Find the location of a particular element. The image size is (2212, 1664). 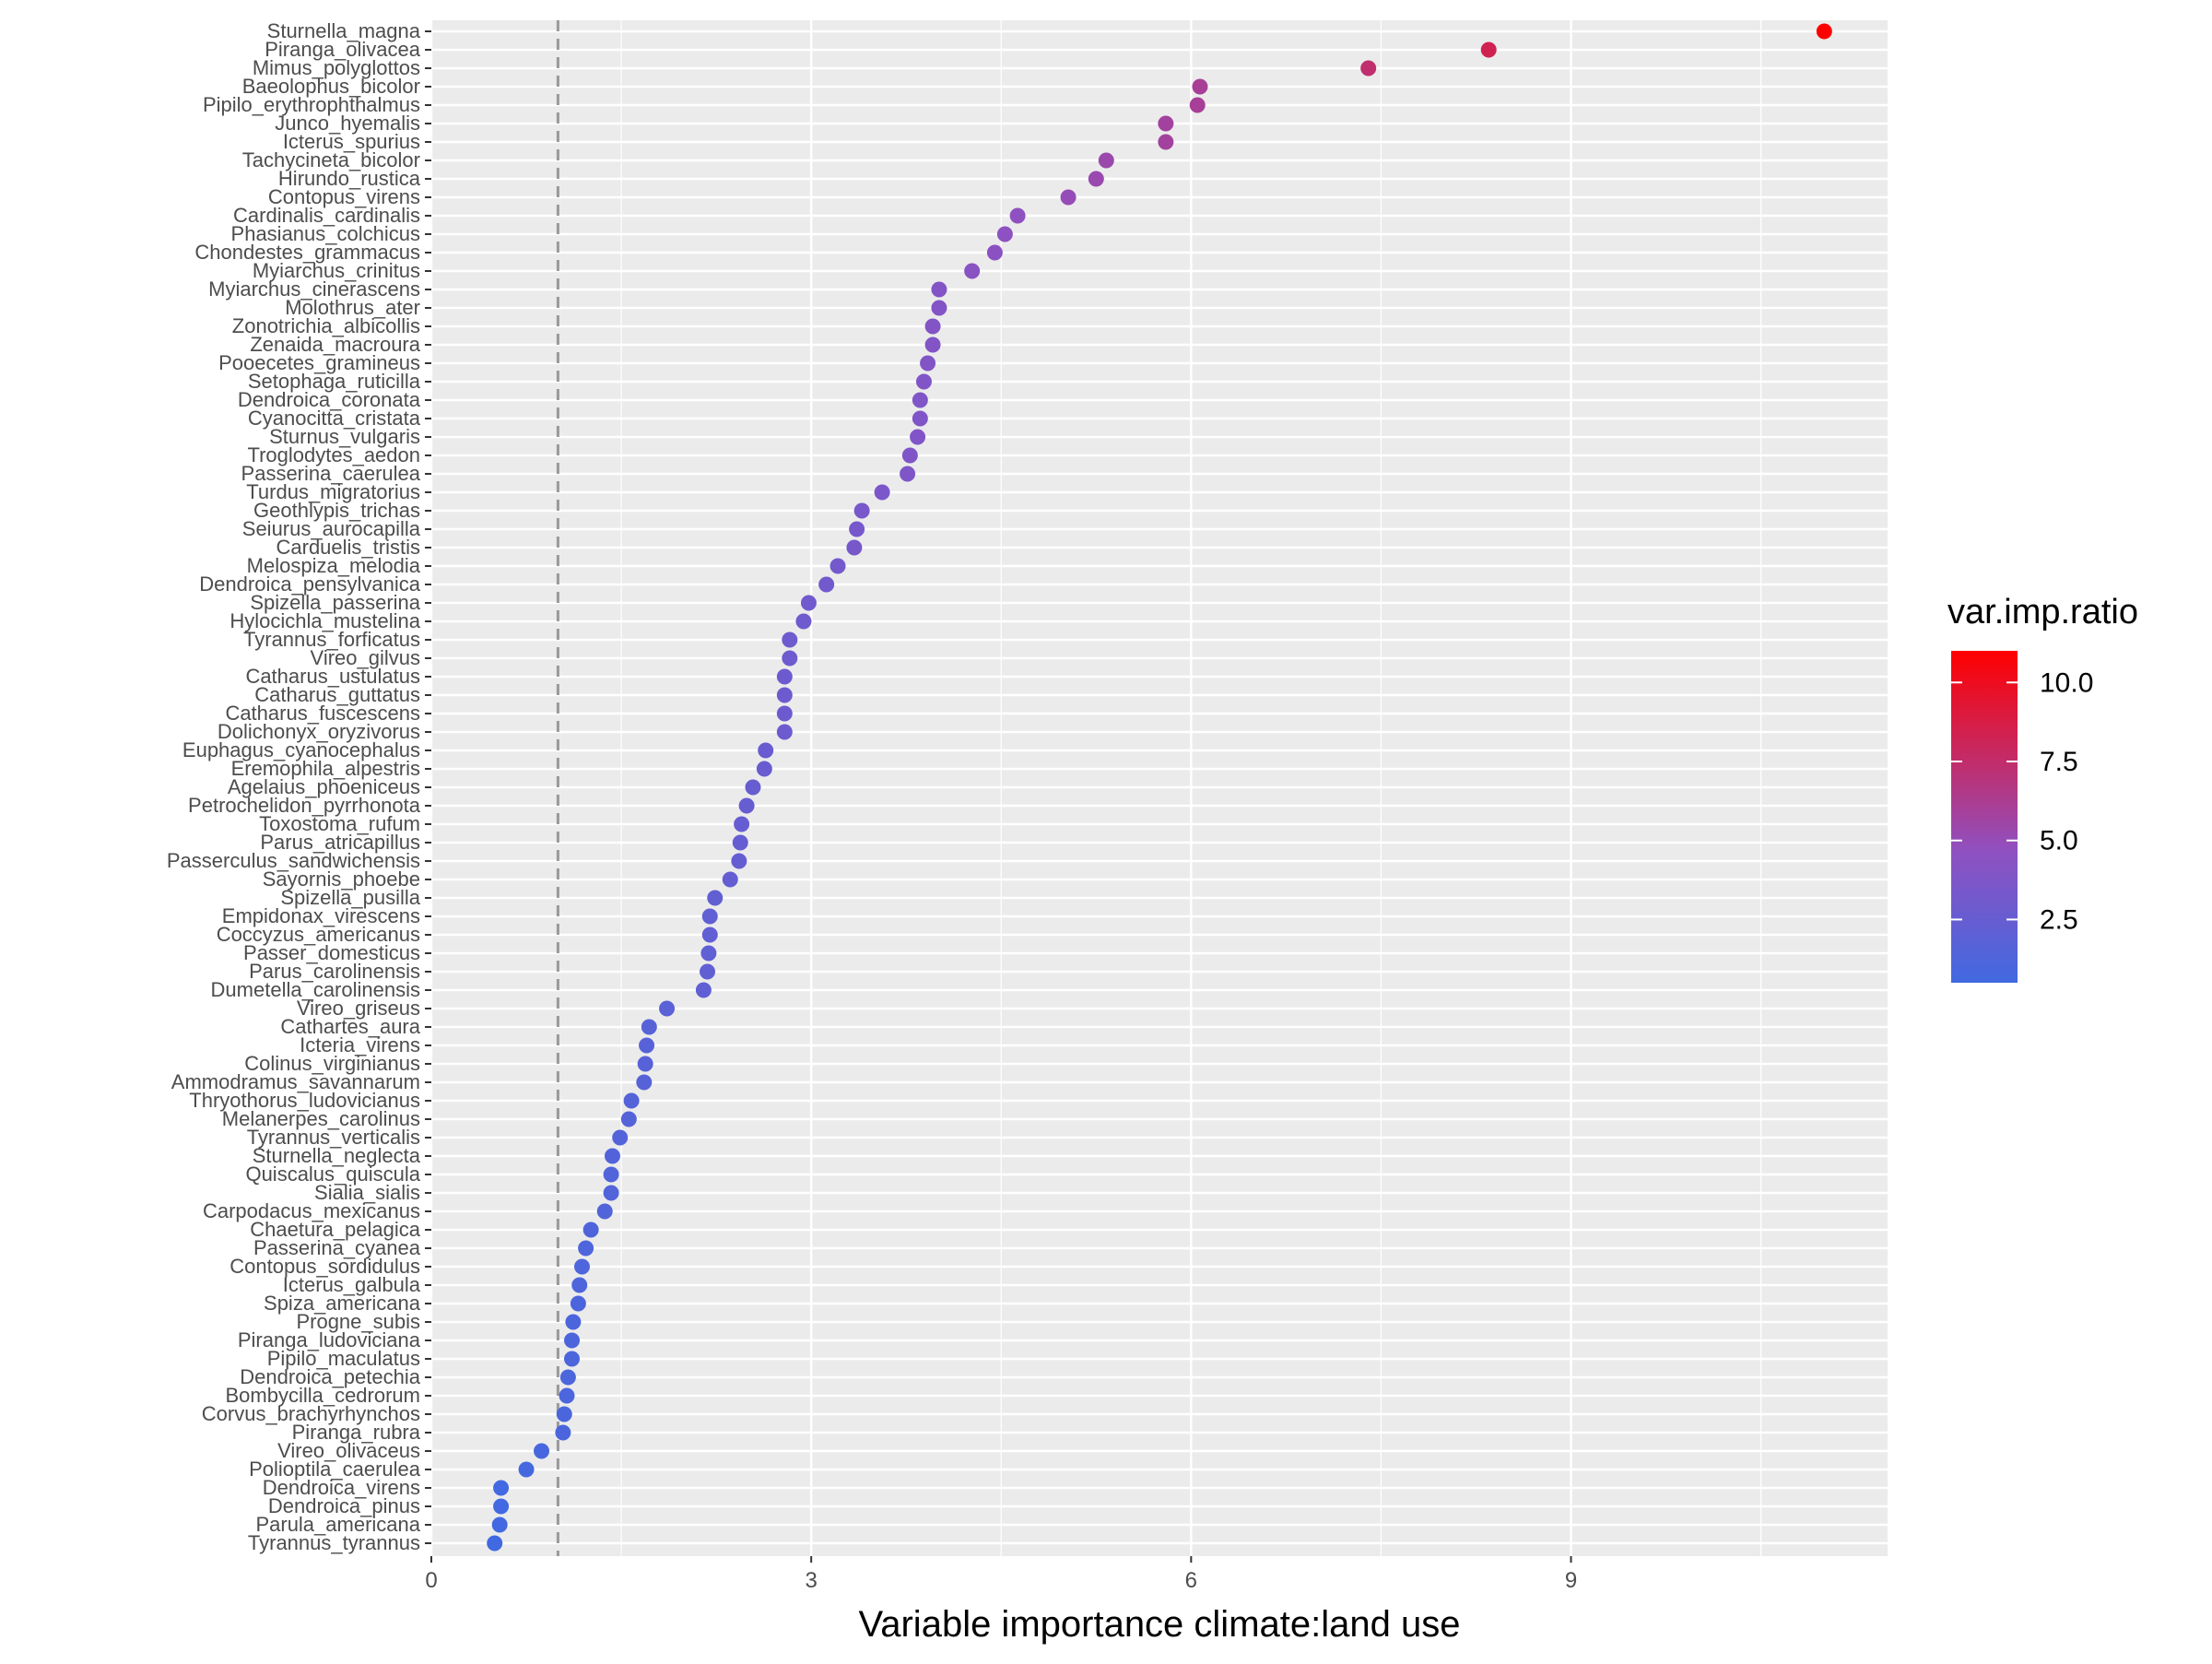

y-tick-label: Zenaida_macroura is located at coordinates (335, 344).